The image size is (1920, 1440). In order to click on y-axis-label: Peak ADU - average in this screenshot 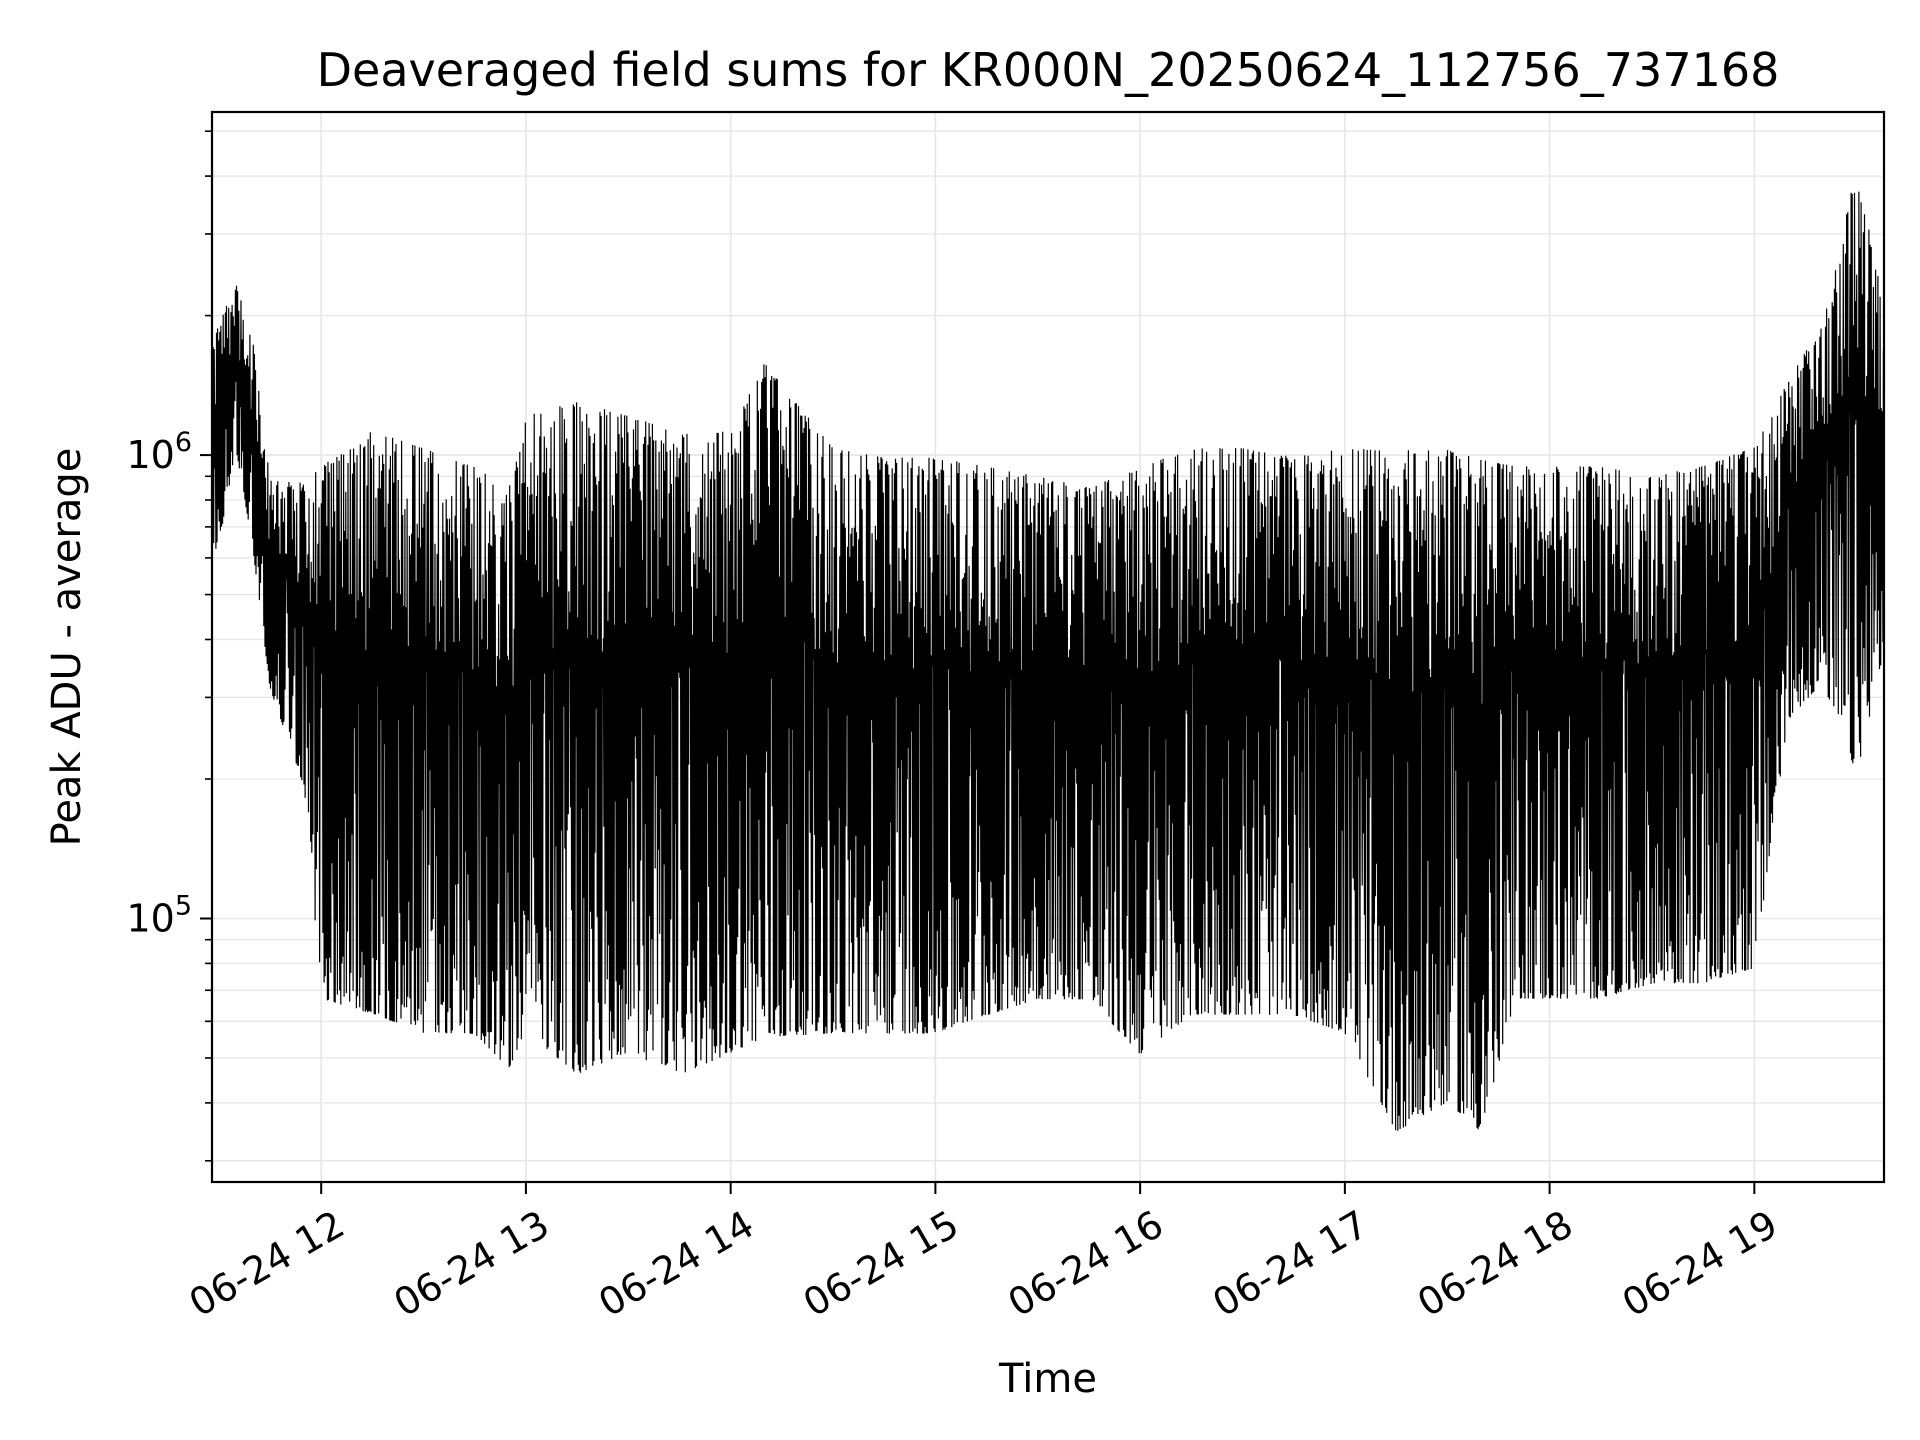, I will do `click(67, 647)`.